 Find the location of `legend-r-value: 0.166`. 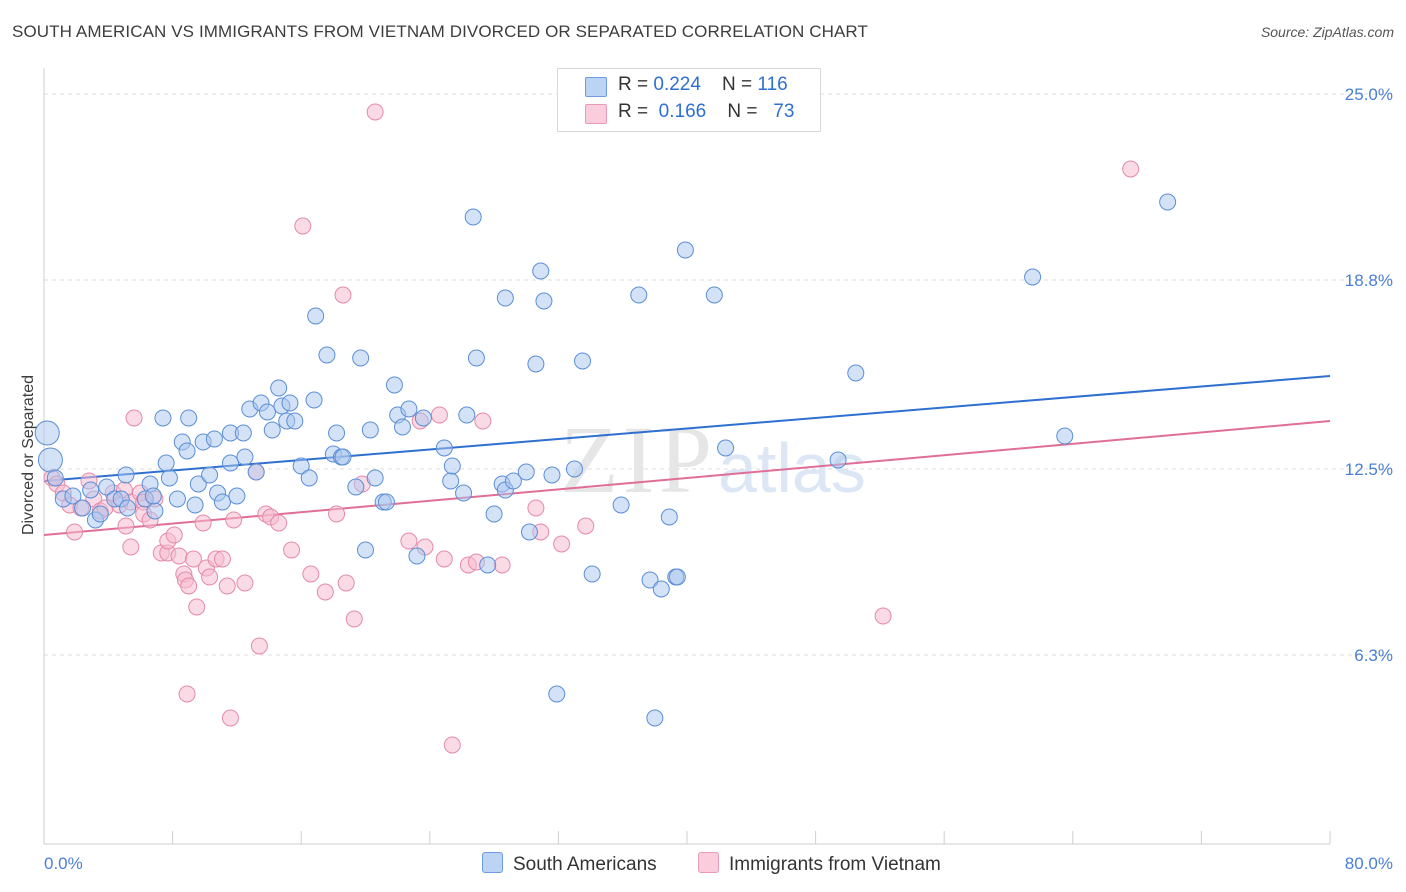

legend-r-value: 0.166 is located at coordinates (682, 111).